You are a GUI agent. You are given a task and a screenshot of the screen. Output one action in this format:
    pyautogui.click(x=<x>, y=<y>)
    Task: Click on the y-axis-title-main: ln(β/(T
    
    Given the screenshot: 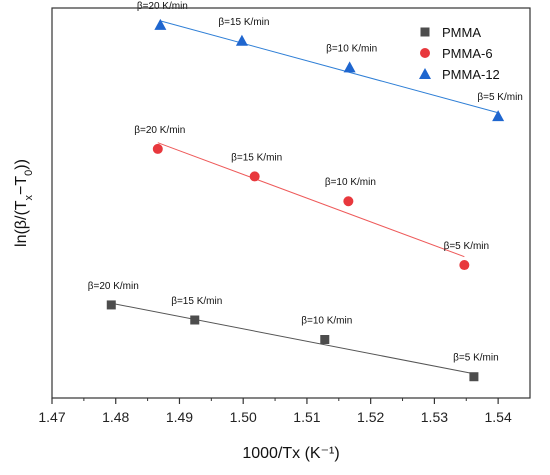 What is the action you would take?
    pyautogui.click(x=21, y=223)
    